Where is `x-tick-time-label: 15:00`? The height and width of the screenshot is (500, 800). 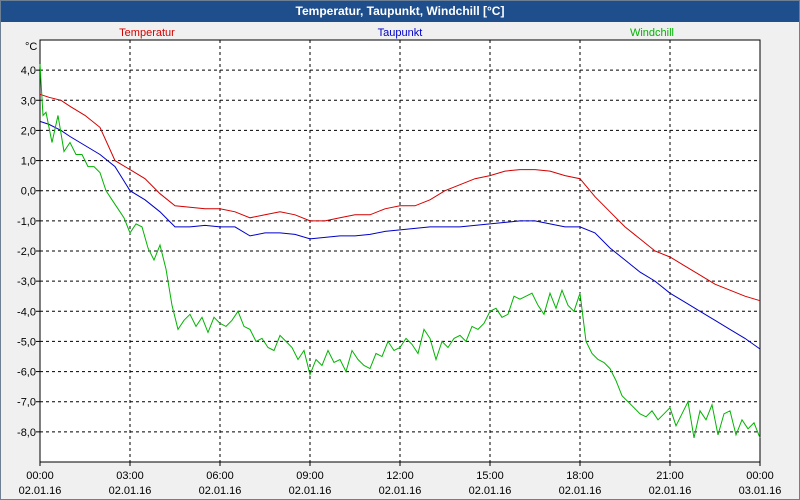
x-tick-time-label: 15:00 is located at coordinates (490, 476).